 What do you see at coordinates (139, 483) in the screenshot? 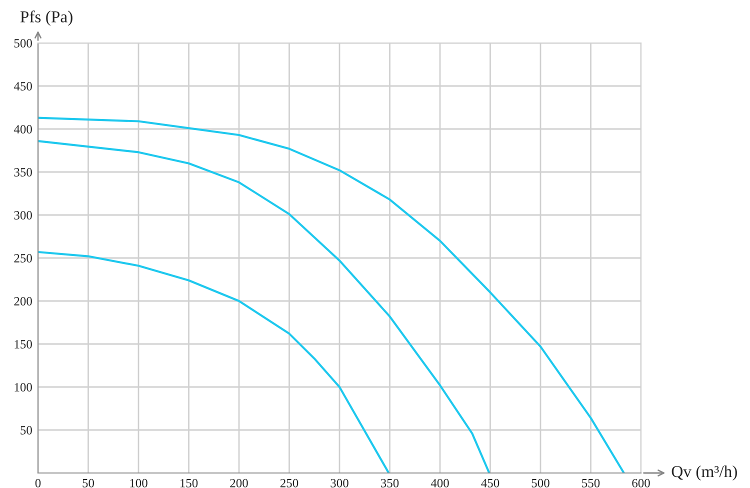
I see `x-tick-label: 100` at bounding box center [139, 483].